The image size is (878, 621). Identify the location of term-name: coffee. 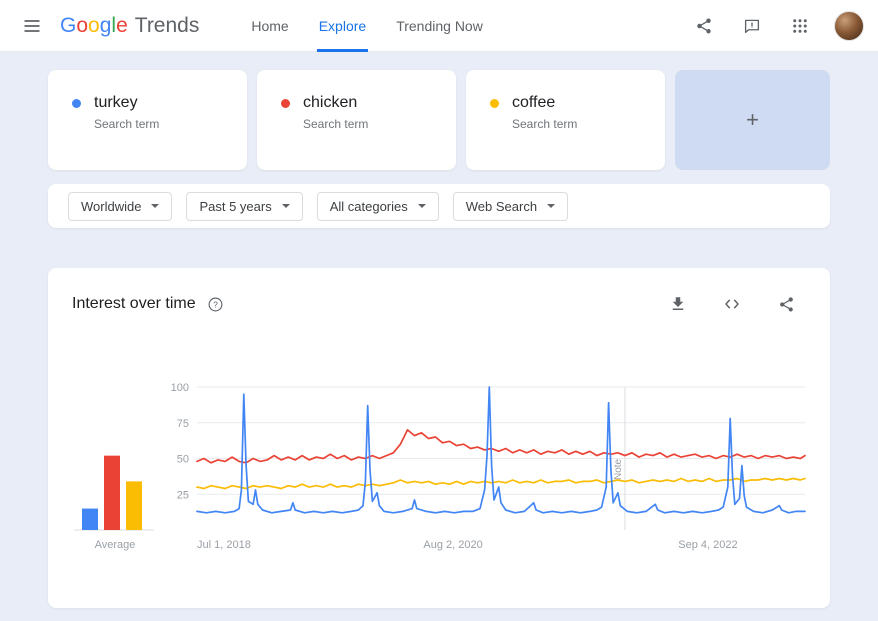
(534, 102).